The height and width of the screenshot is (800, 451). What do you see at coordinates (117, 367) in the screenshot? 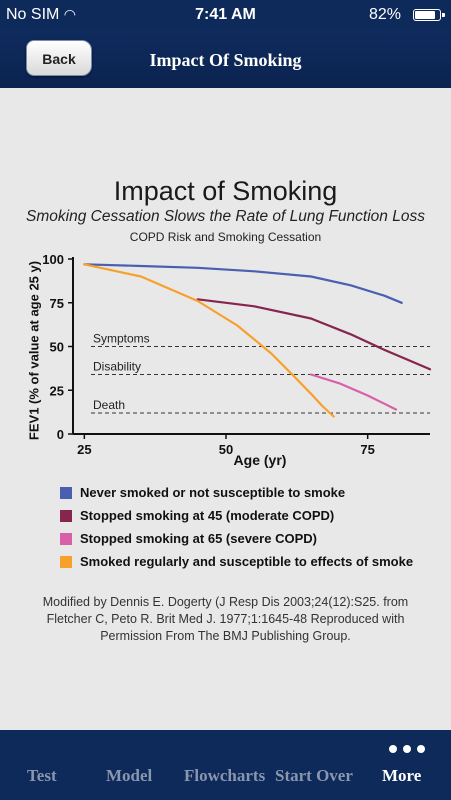
I see `threshold-label: Disability` at bounding box center [117, 367].